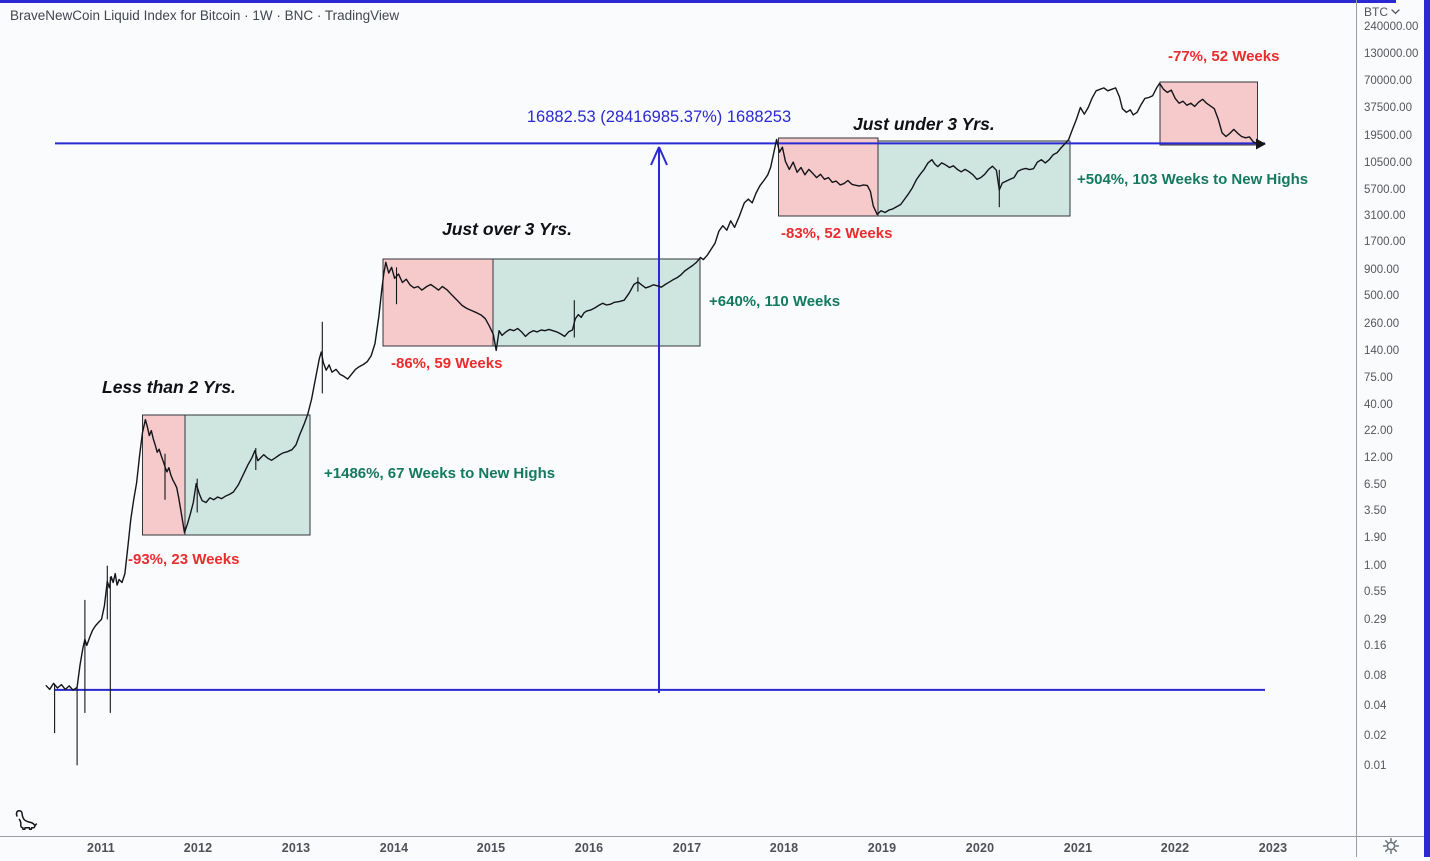 The width and height of the screenshot is (1430, 861). Describe the element at coordinates (507, 229) in the screenshot. I see `cycle-duration-label: Just over 3 Yrs.` at that location.